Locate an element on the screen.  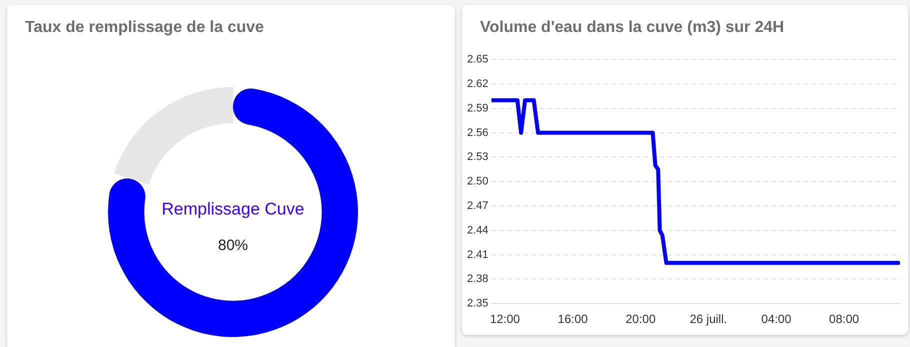
chart-title: Volume d'eau dans la cuve (m3) sur 24H is located at coordinates (632, 28).